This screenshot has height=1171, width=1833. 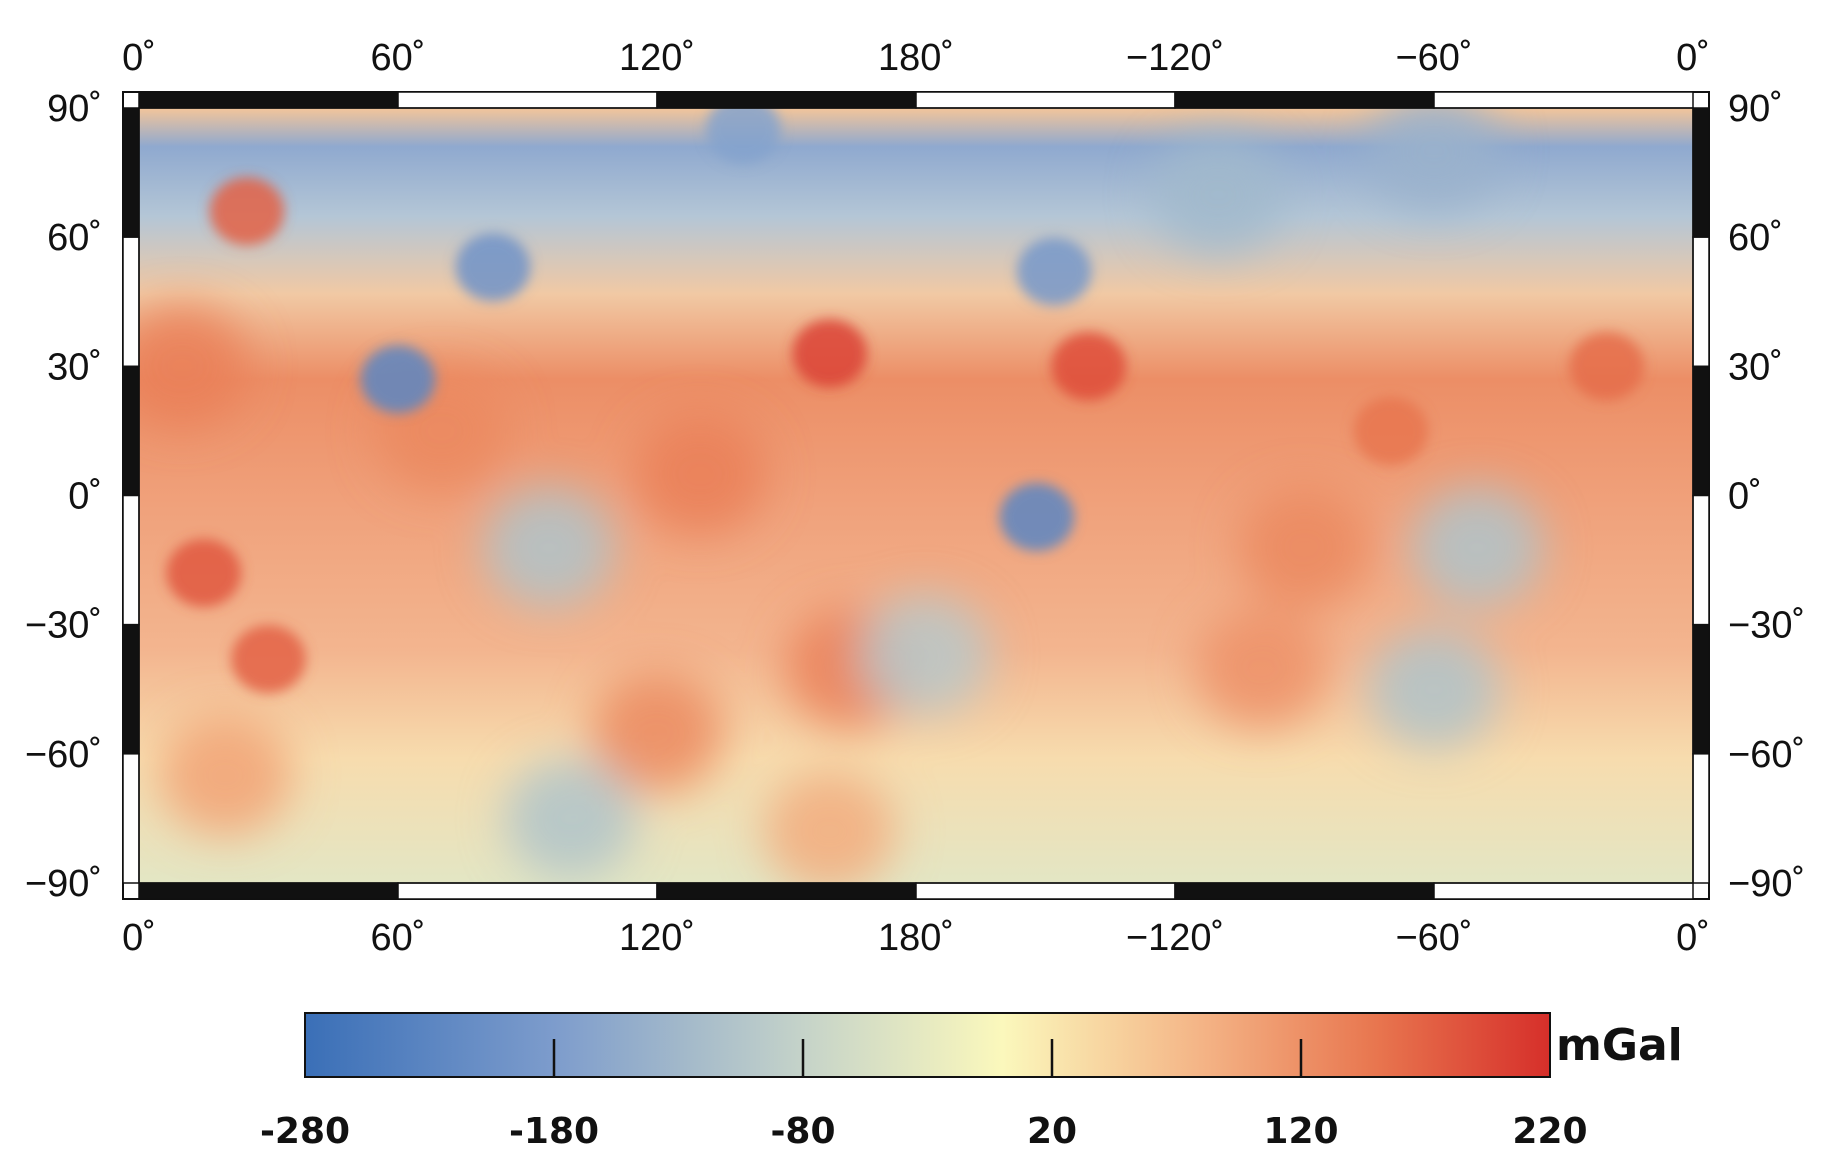 I want to click on colorbar: -280 -180 -80 20 120 220 mGal, so click(x=971, y=1082).